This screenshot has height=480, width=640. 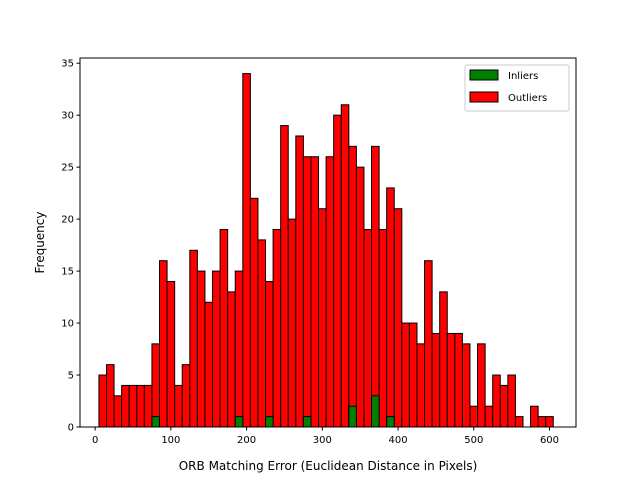 I want to click on x-tick-label: 400, so click(x=397, y=440).